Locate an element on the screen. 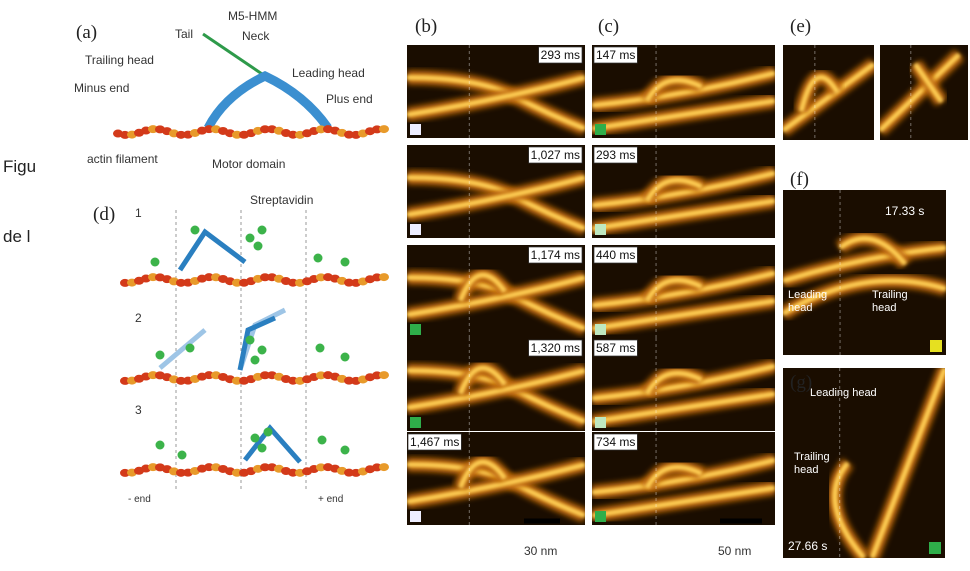 The height and width of the screenshot is (571, 970). annotation: M5-HMM is located at coordinates (252, 16).